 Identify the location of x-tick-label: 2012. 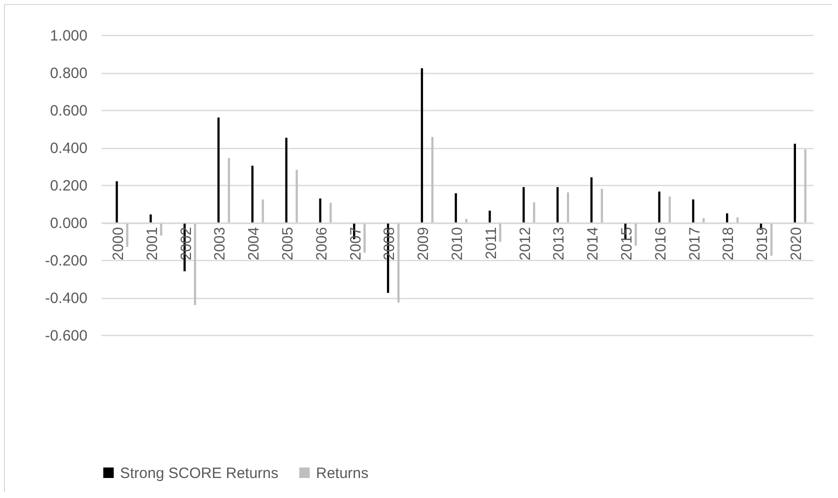
(525, 243).